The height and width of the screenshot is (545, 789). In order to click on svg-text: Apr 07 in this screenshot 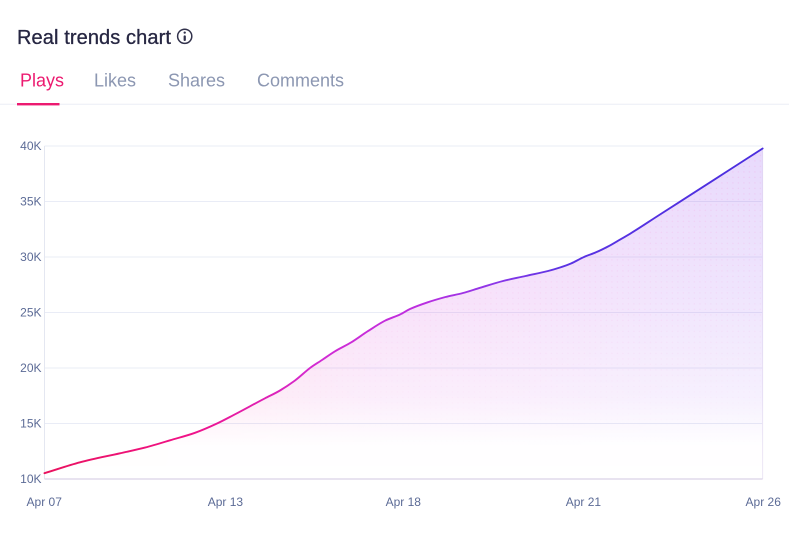, I will do `click(45, 502)`.